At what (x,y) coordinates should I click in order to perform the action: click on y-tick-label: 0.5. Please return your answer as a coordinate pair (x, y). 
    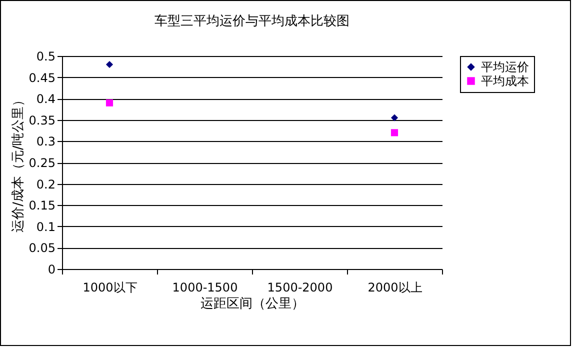
    Looking at the image, I should click on (46, 57).